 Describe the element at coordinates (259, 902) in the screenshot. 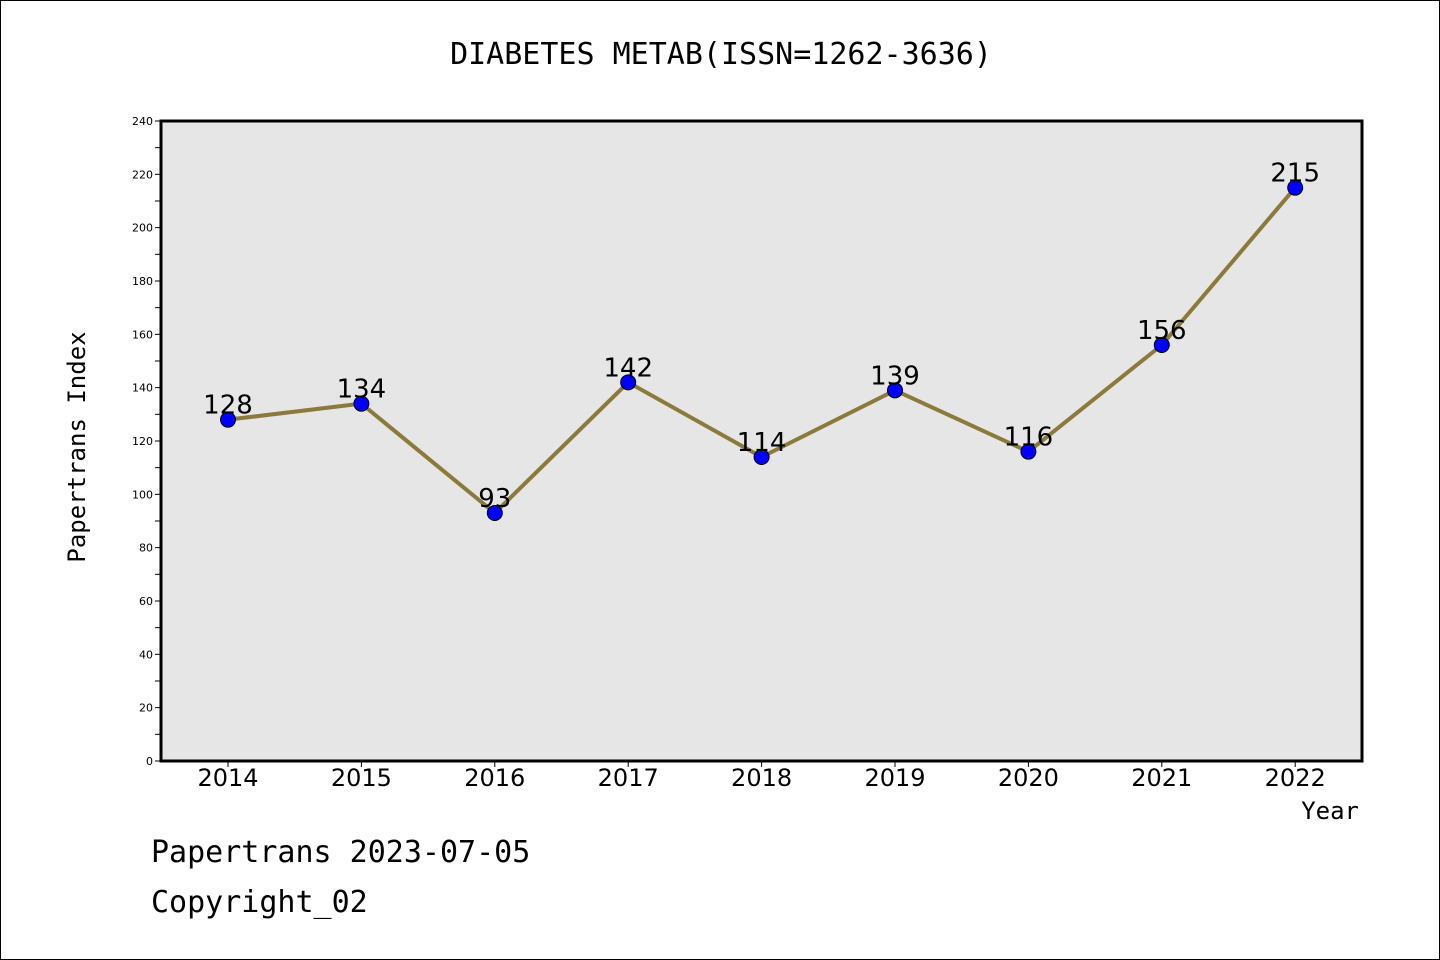

I see `footer-copyright: Copyright_02` at that location.